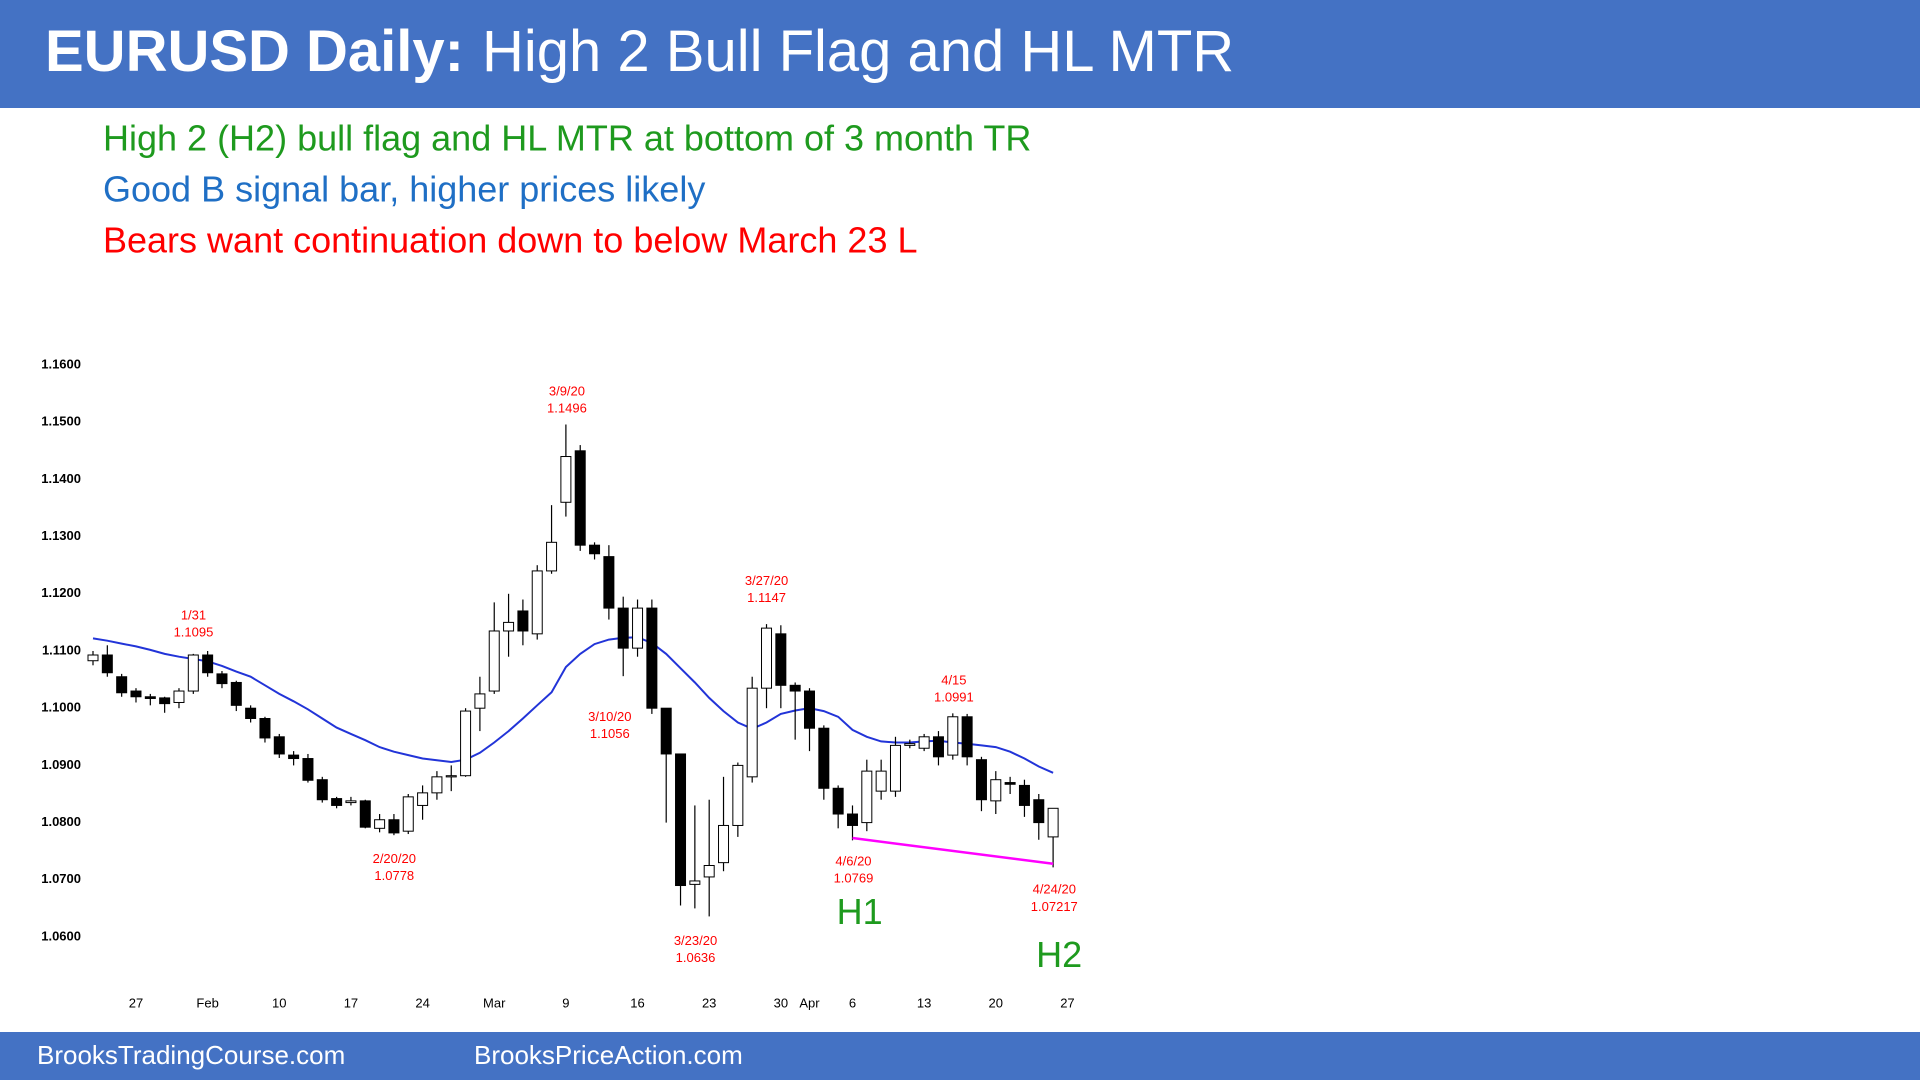  I want to click on x-tick-label: 20, so click(996, 1002).